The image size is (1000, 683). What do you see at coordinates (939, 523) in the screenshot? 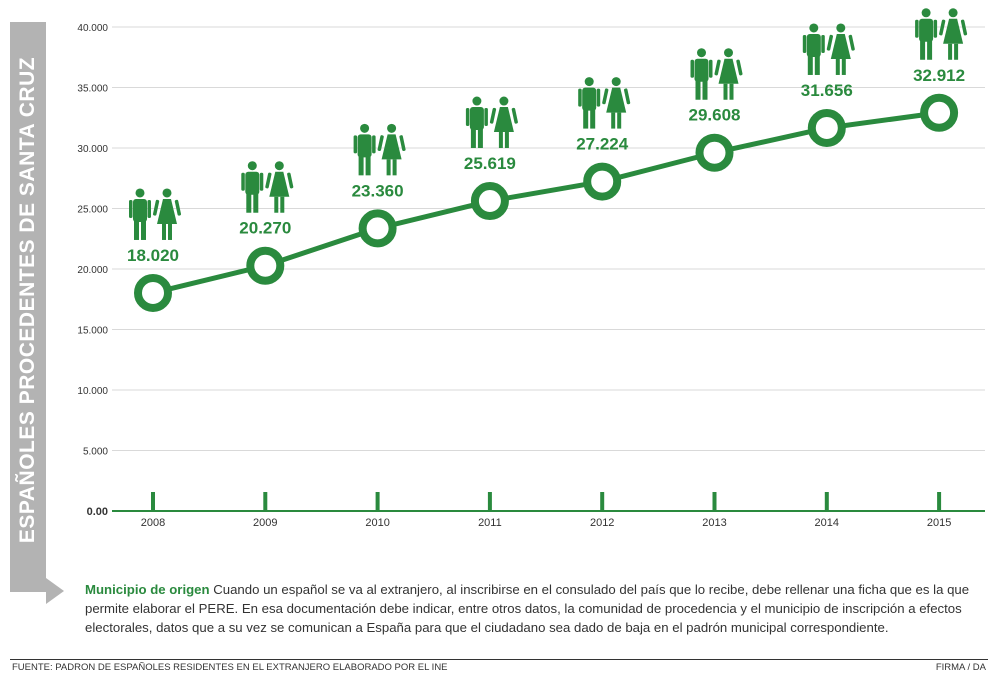
I see `x-tick-label: 2015` at bounding box center [939, 523].